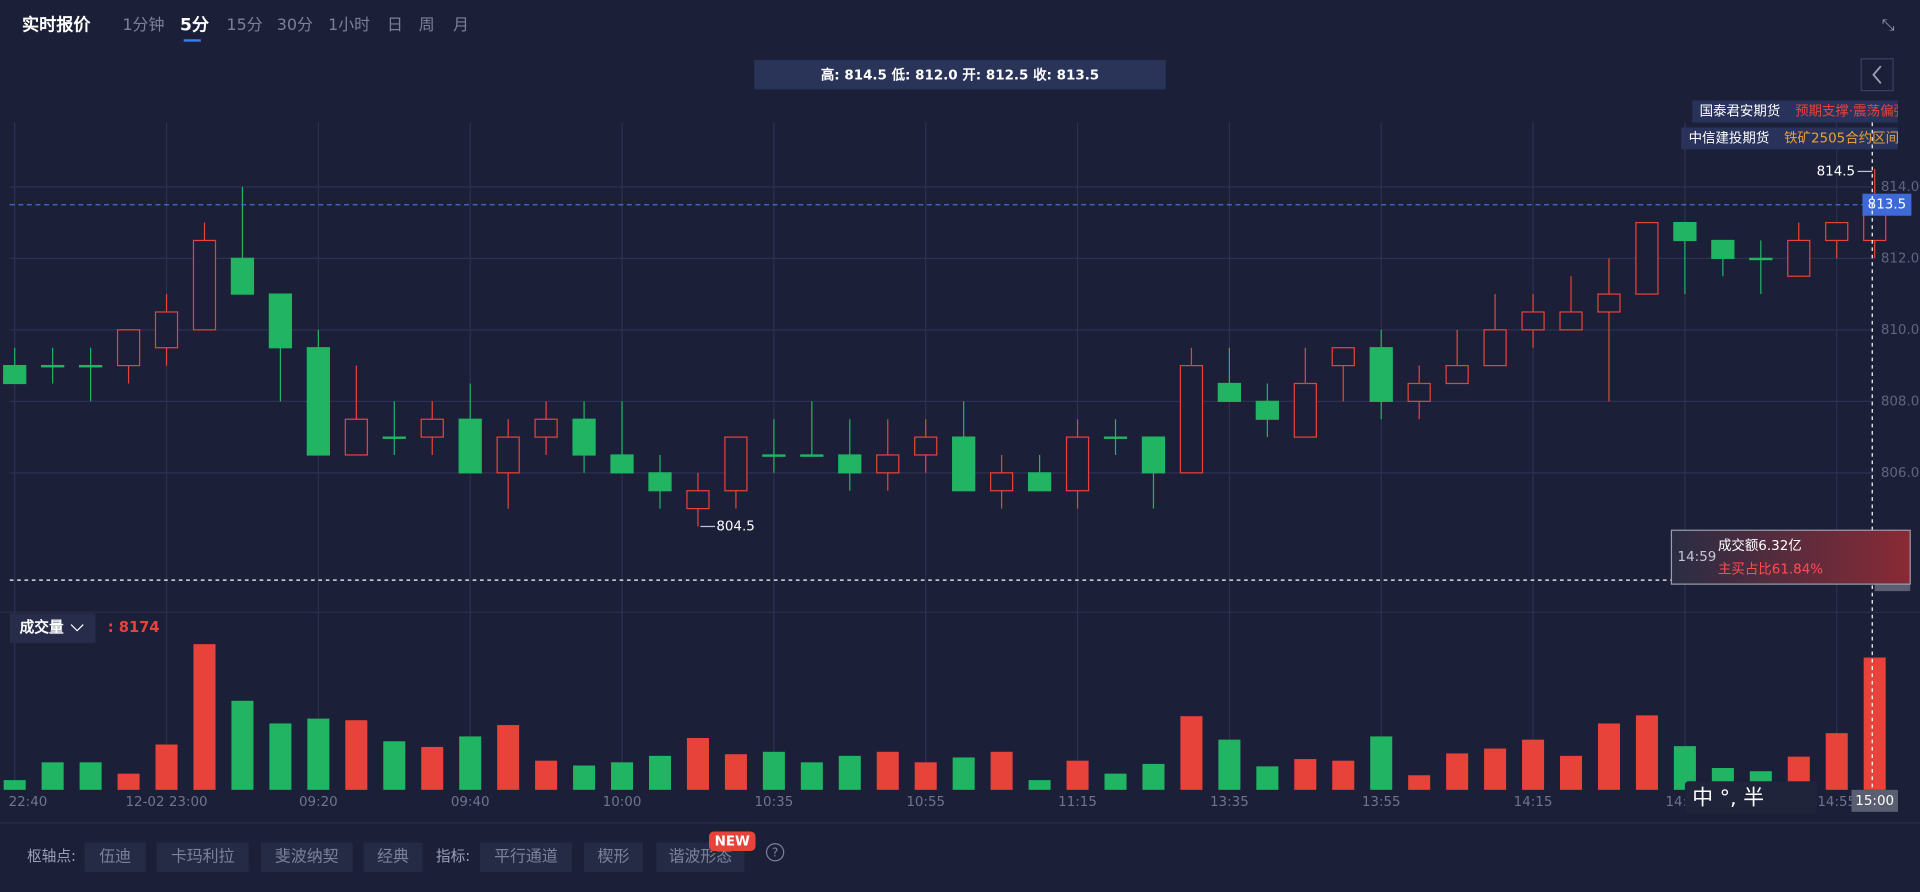 This screenshot has width=1920, height=892. Describe the element at coordinates (349, 24) in the screenshot. I see `period-tab: 1小时` at that location.